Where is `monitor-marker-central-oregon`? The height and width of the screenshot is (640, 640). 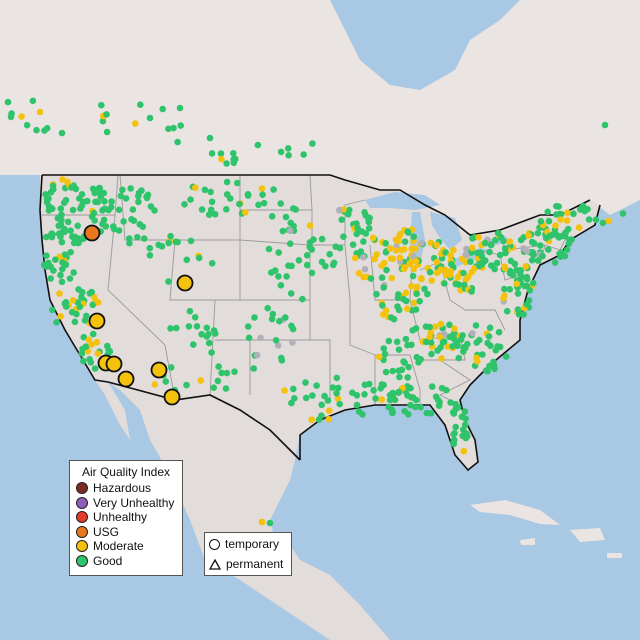 monitor-marker-central-oregon is located at coordinates (92, 233).